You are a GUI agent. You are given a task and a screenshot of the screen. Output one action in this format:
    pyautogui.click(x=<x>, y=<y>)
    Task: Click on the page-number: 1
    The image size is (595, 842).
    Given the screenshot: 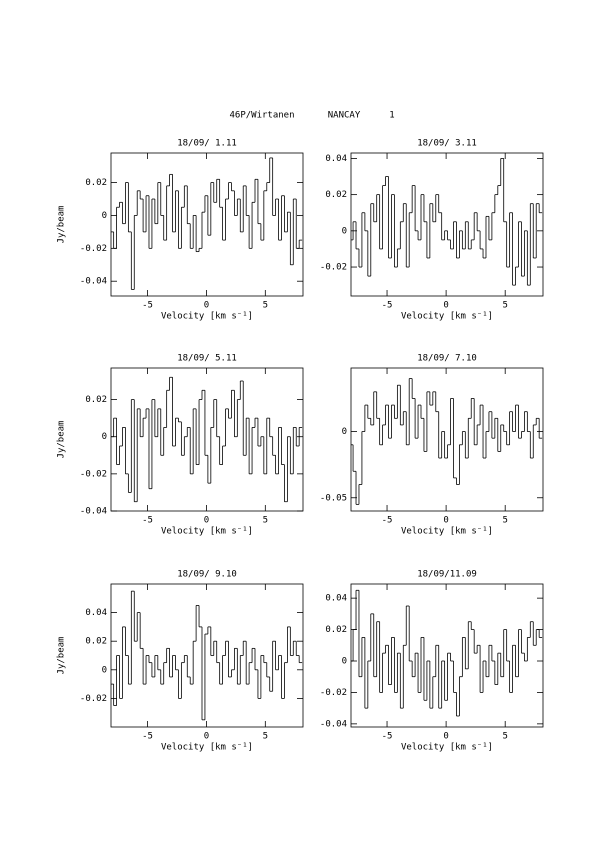 What is the action you would take?
    pyautogui.click(x=391, y=116)
    